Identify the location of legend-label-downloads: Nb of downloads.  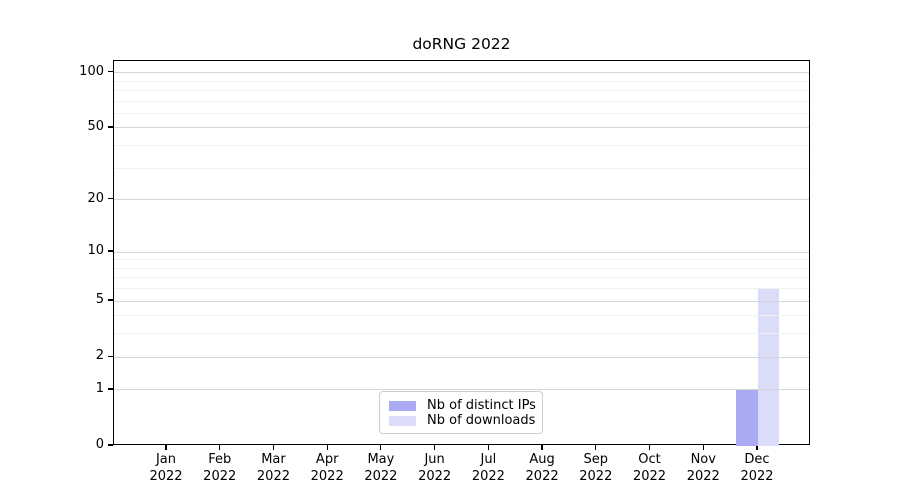
(481, 420).